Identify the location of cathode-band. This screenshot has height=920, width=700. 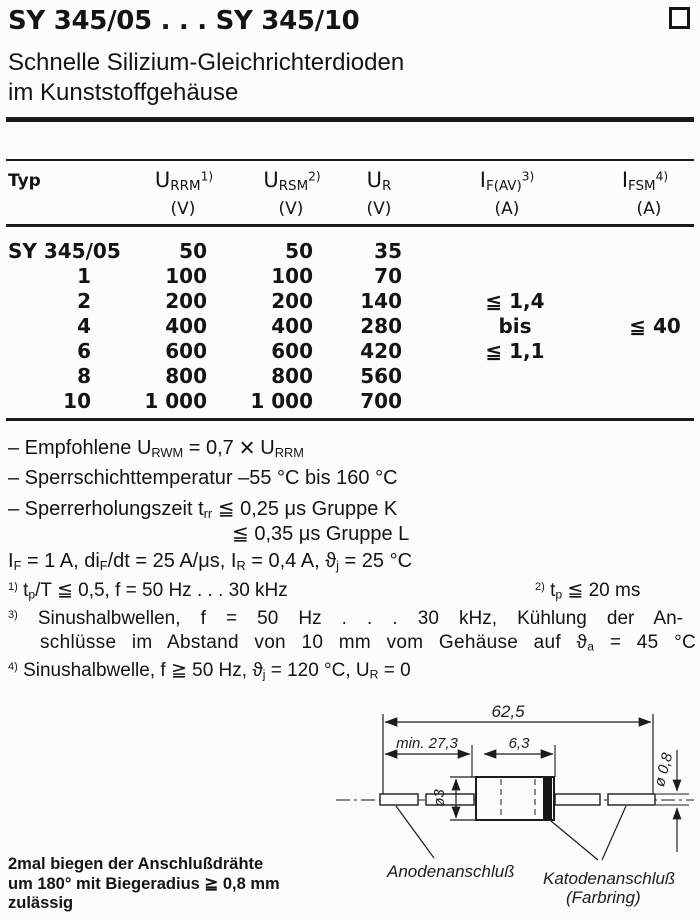
(547, 798).